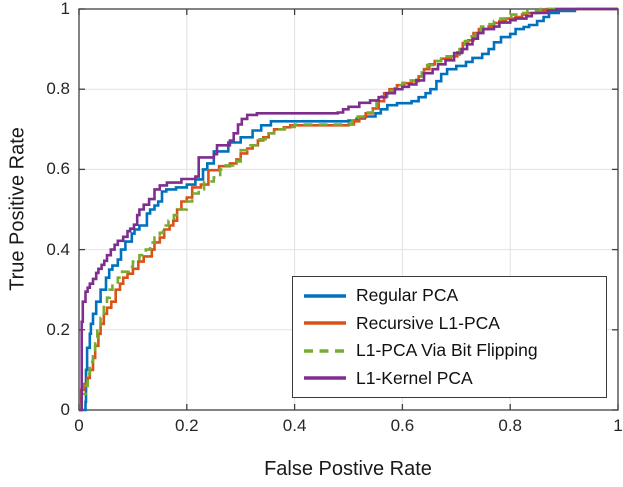 This screenshot has width=623, height=487. What do you see at coordinates (414, 377) in the screenshot?
I see `legend-label: L1-Kernel PCA` at bounding box center [414, 377].